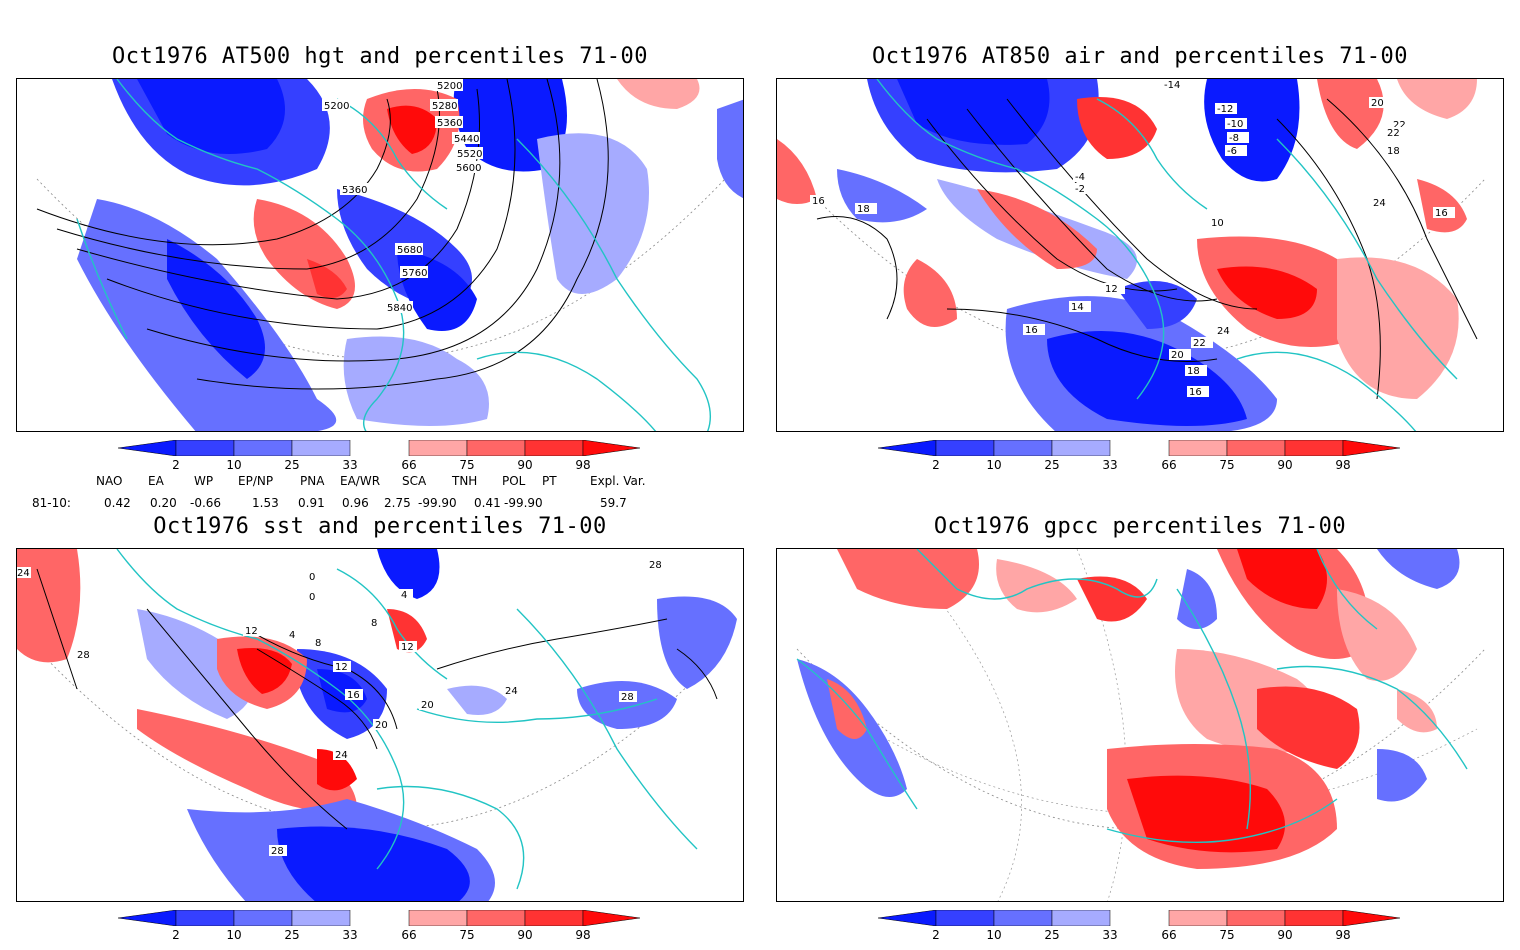  Describe the element at coordinates (1140, 56) in the screenshot. I see `panel-title-air850: Oct1976 AT850 air and percentiles 71-00` at that location.